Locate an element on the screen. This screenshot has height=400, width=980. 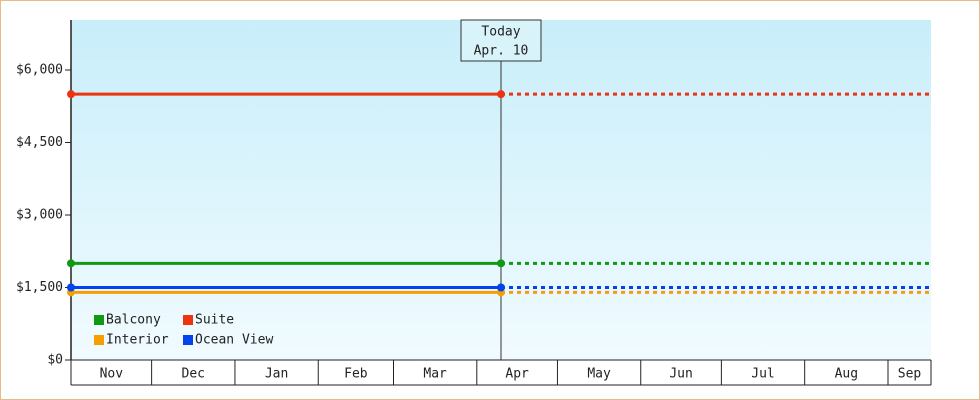
x-tick-label: Feb is located at coordinates (356, 374).